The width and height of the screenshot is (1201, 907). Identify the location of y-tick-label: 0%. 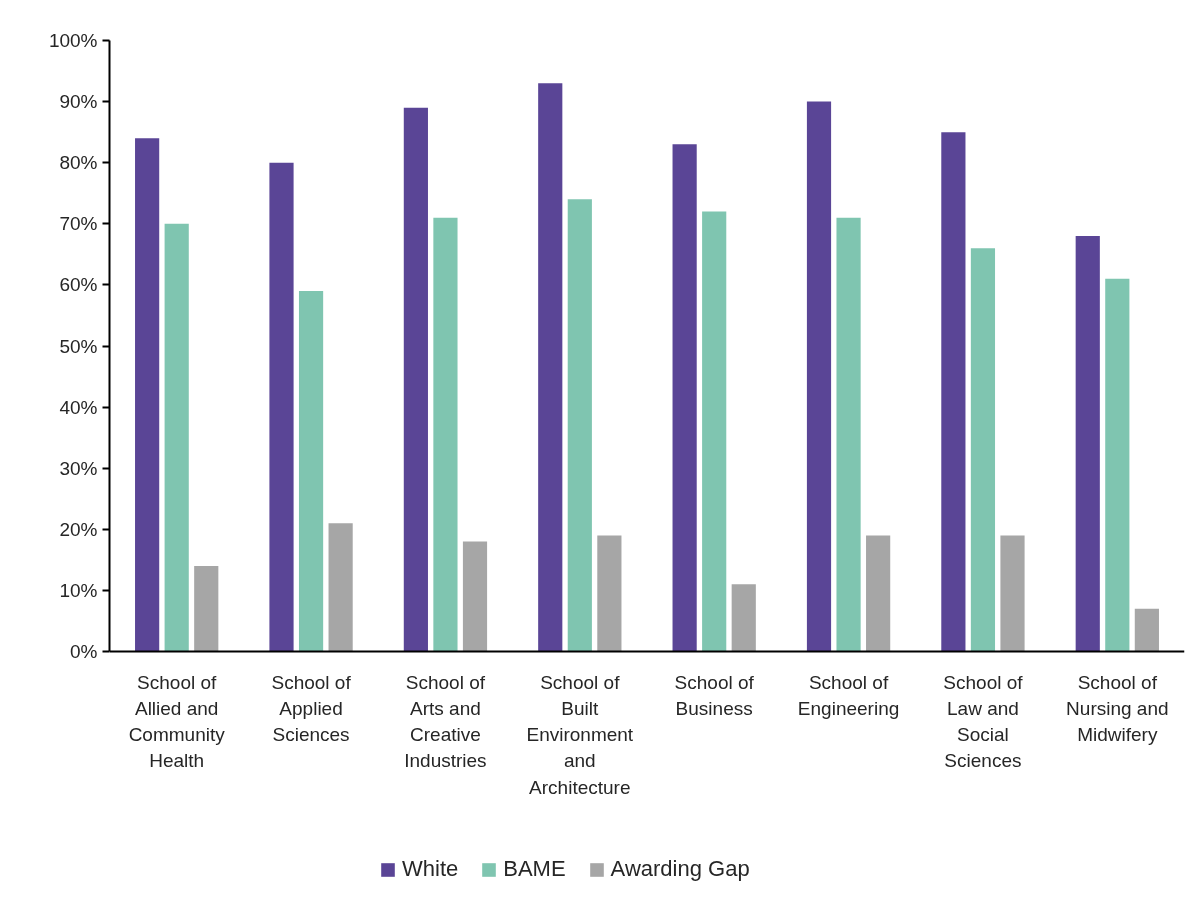
(84, 651).